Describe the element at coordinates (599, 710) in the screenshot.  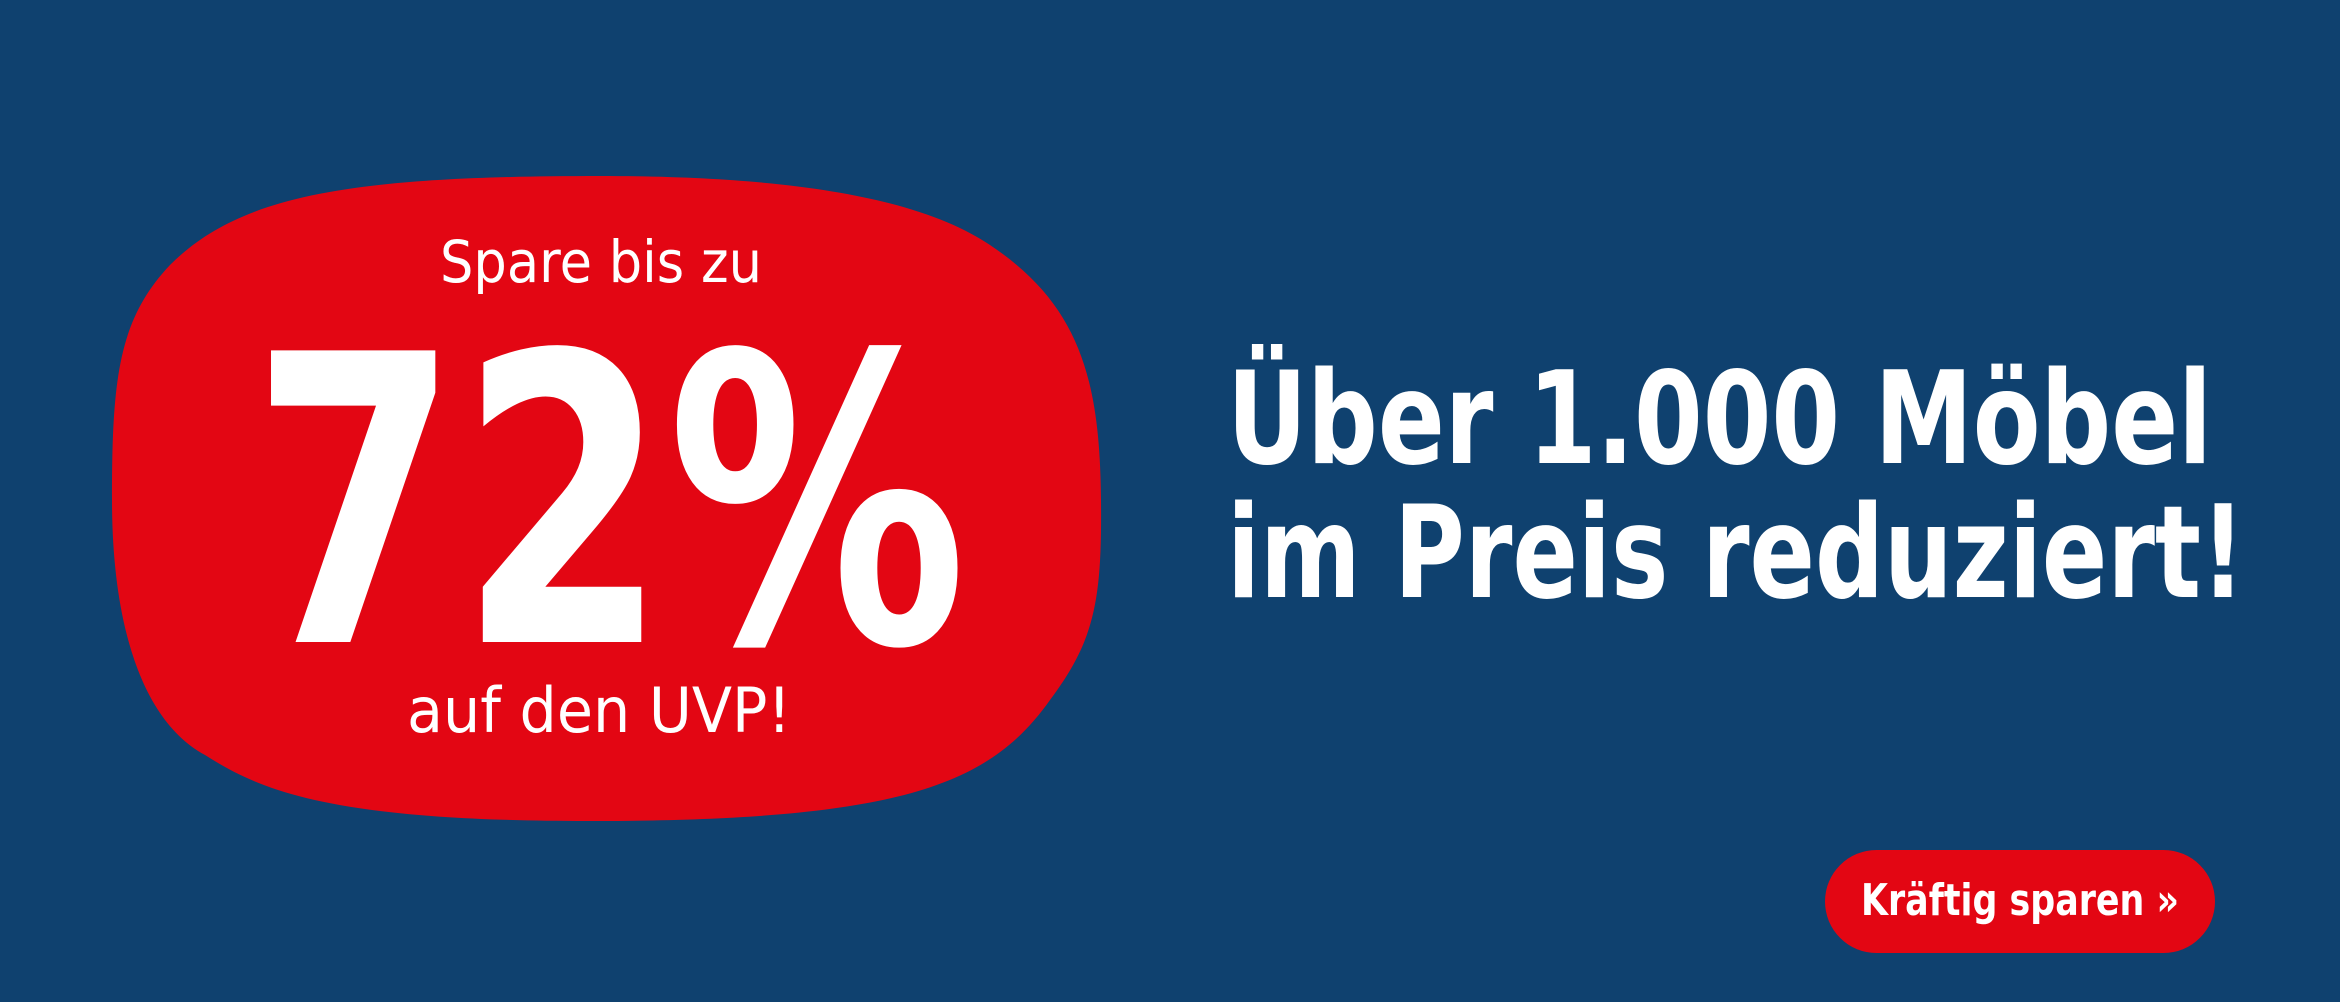
I see `badge-bottom-line: auf den UVP!` at that location.